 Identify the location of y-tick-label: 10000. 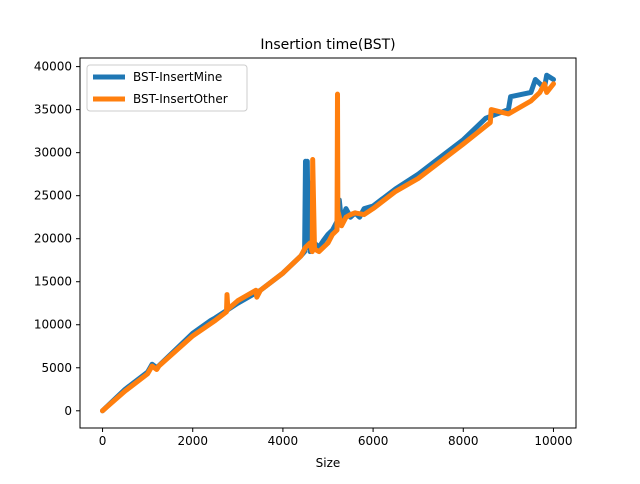
(53, 325).